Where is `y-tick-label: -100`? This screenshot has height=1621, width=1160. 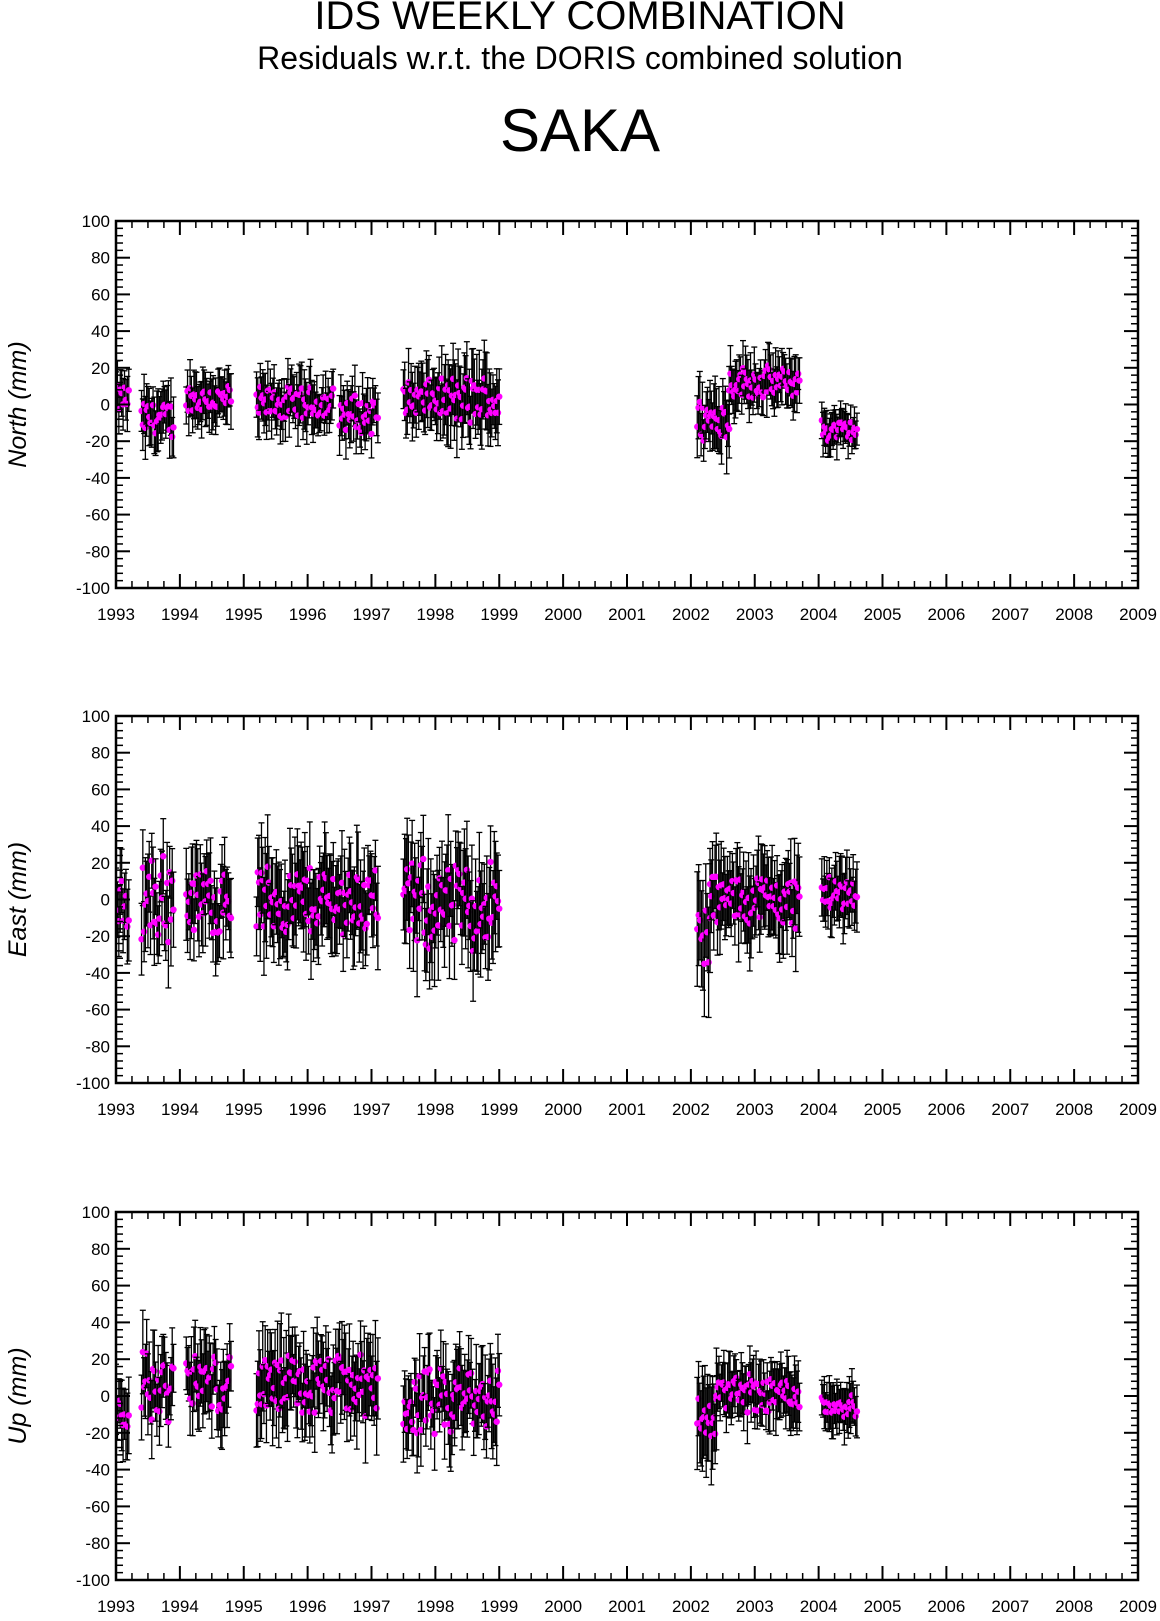
y-tick-label: -100 is located at coordinates (93, 588).